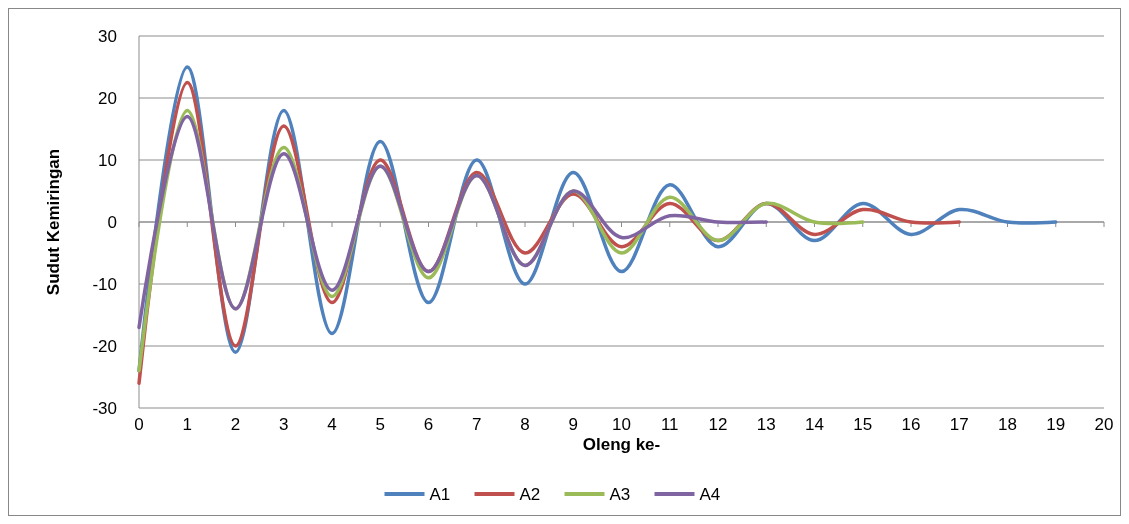 This screenshot has width=1129, height=524. What do you see at coordinates (104, 346) in the screenshot?
I see `y-tick-label: -20` at bounding box center [104, 346].